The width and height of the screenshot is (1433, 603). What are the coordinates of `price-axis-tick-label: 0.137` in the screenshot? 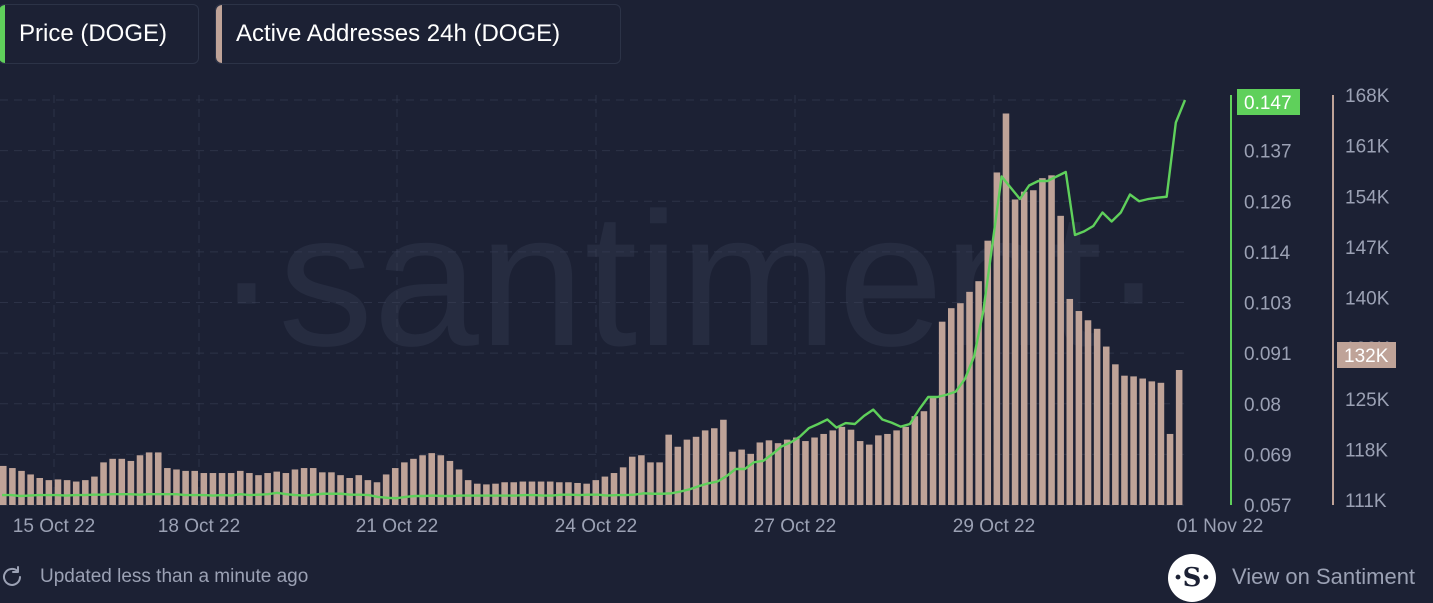 It's located at (1268, 152).